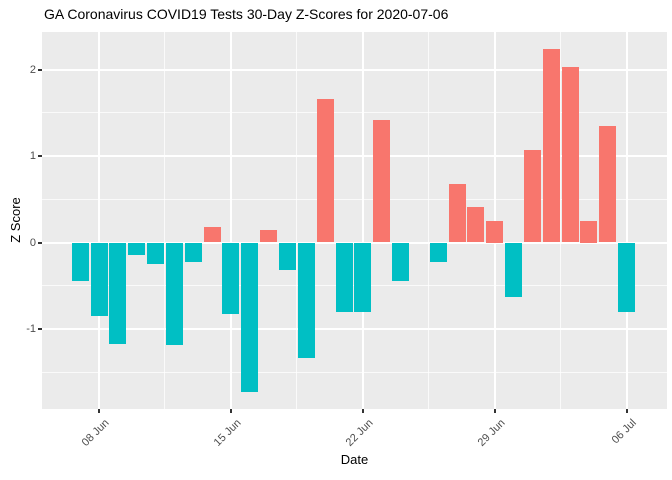 Image resolution: width=672 pixels, height=480 pixels. Describe the element at coordinates (32, 156) in the screenshot. I see `y-tick-label: 1` at that location.